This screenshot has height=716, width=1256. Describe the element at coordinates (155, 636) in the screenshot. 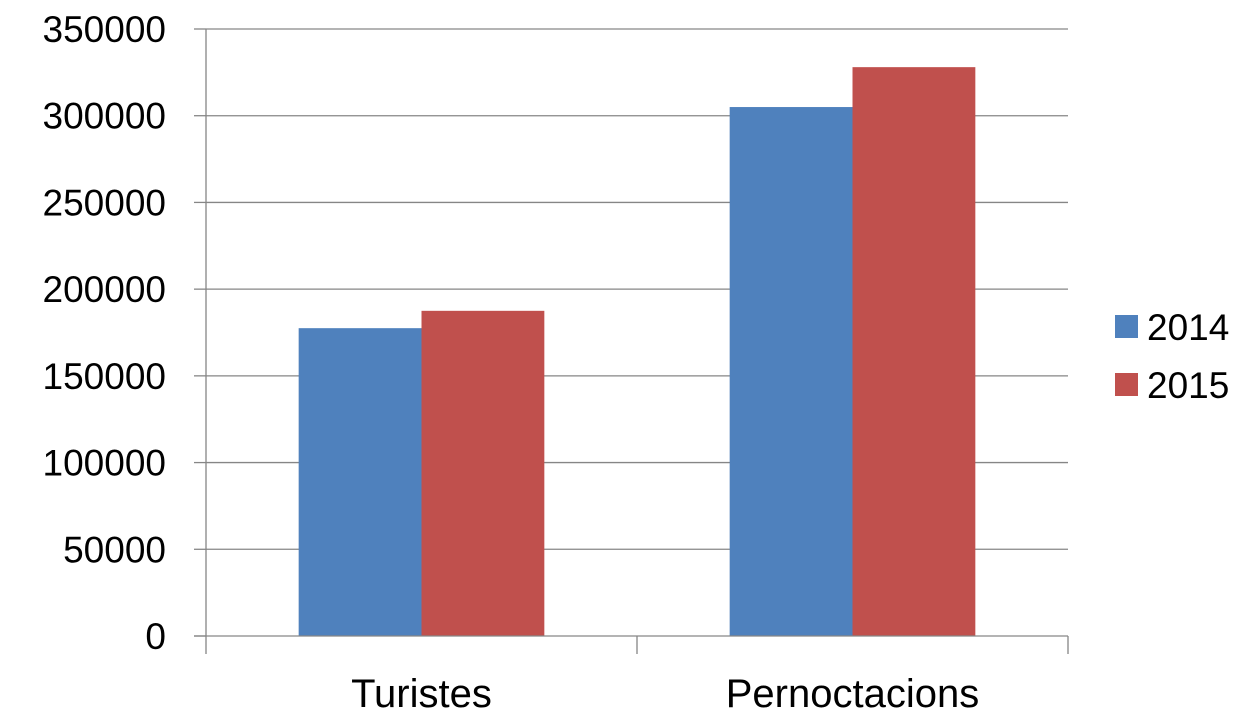

I see `y-tick-label: 0` at that location.